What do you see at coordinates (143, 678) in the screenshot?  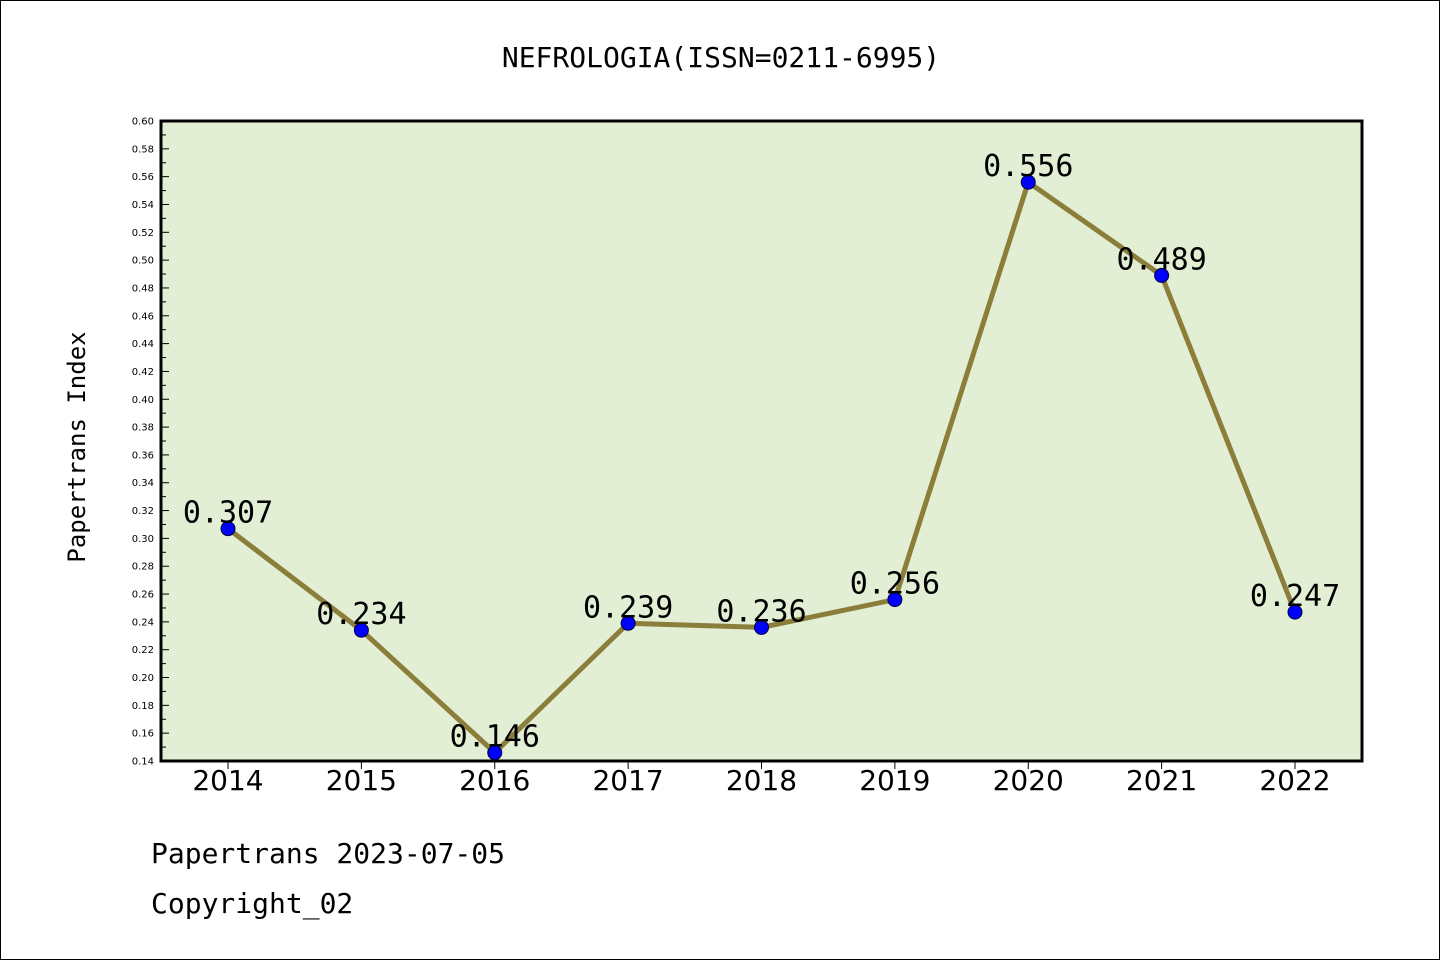 I see `y-tick-label: 0.20` at bounding box center [143, 678].